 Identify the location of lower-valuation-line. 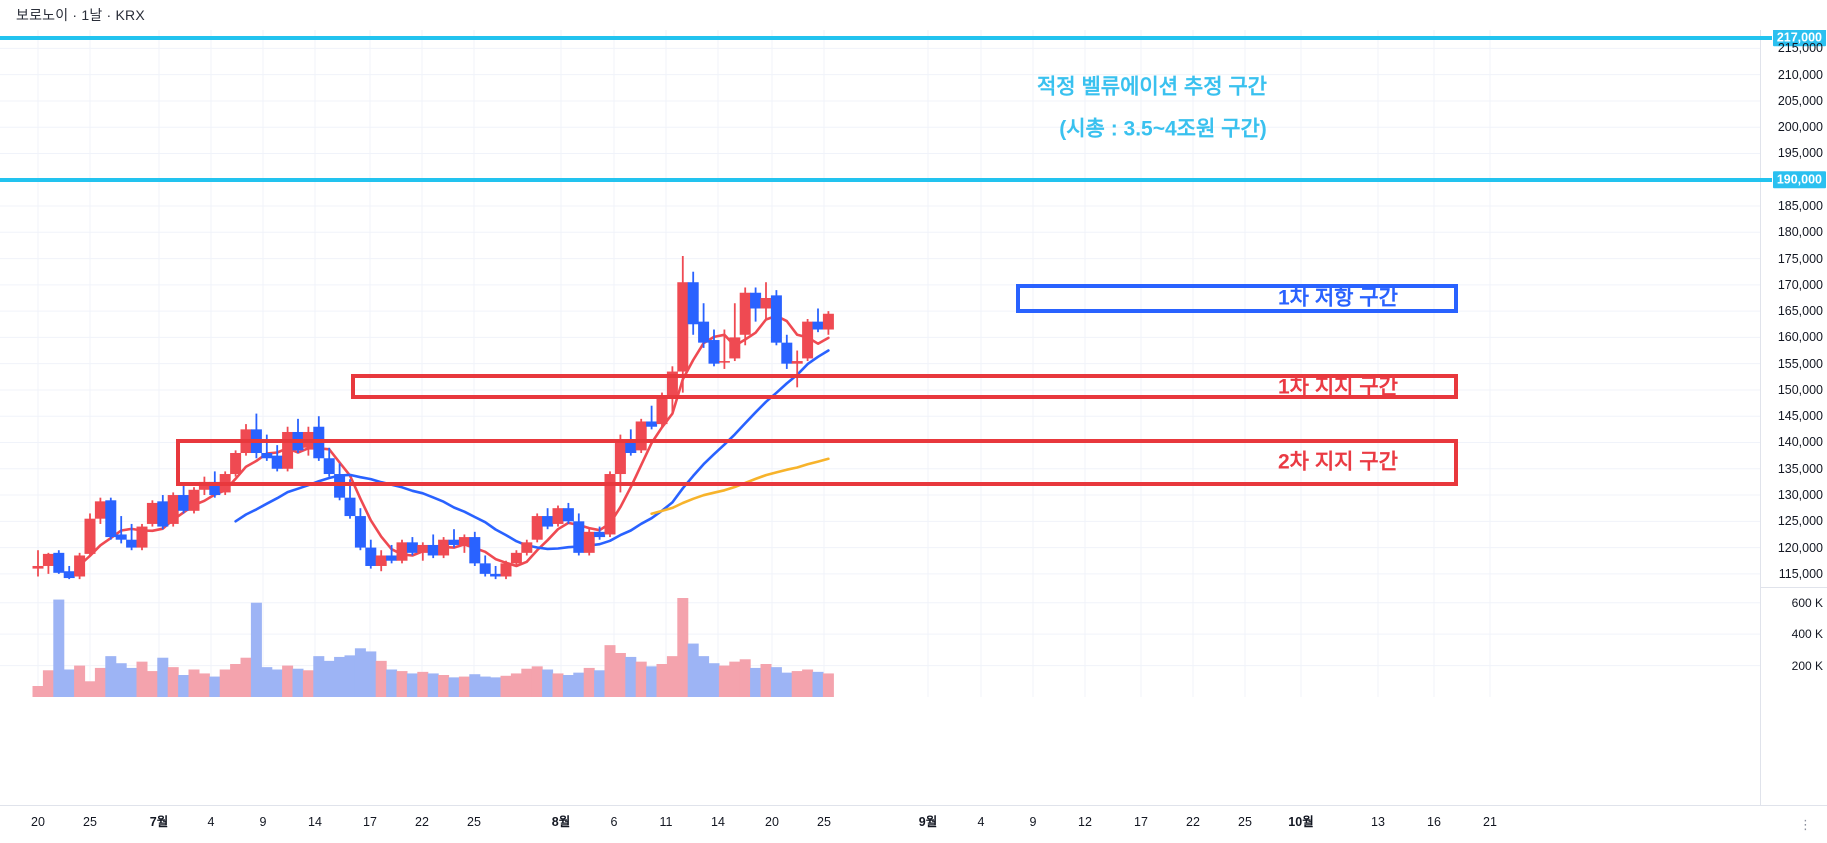
(880, 179).